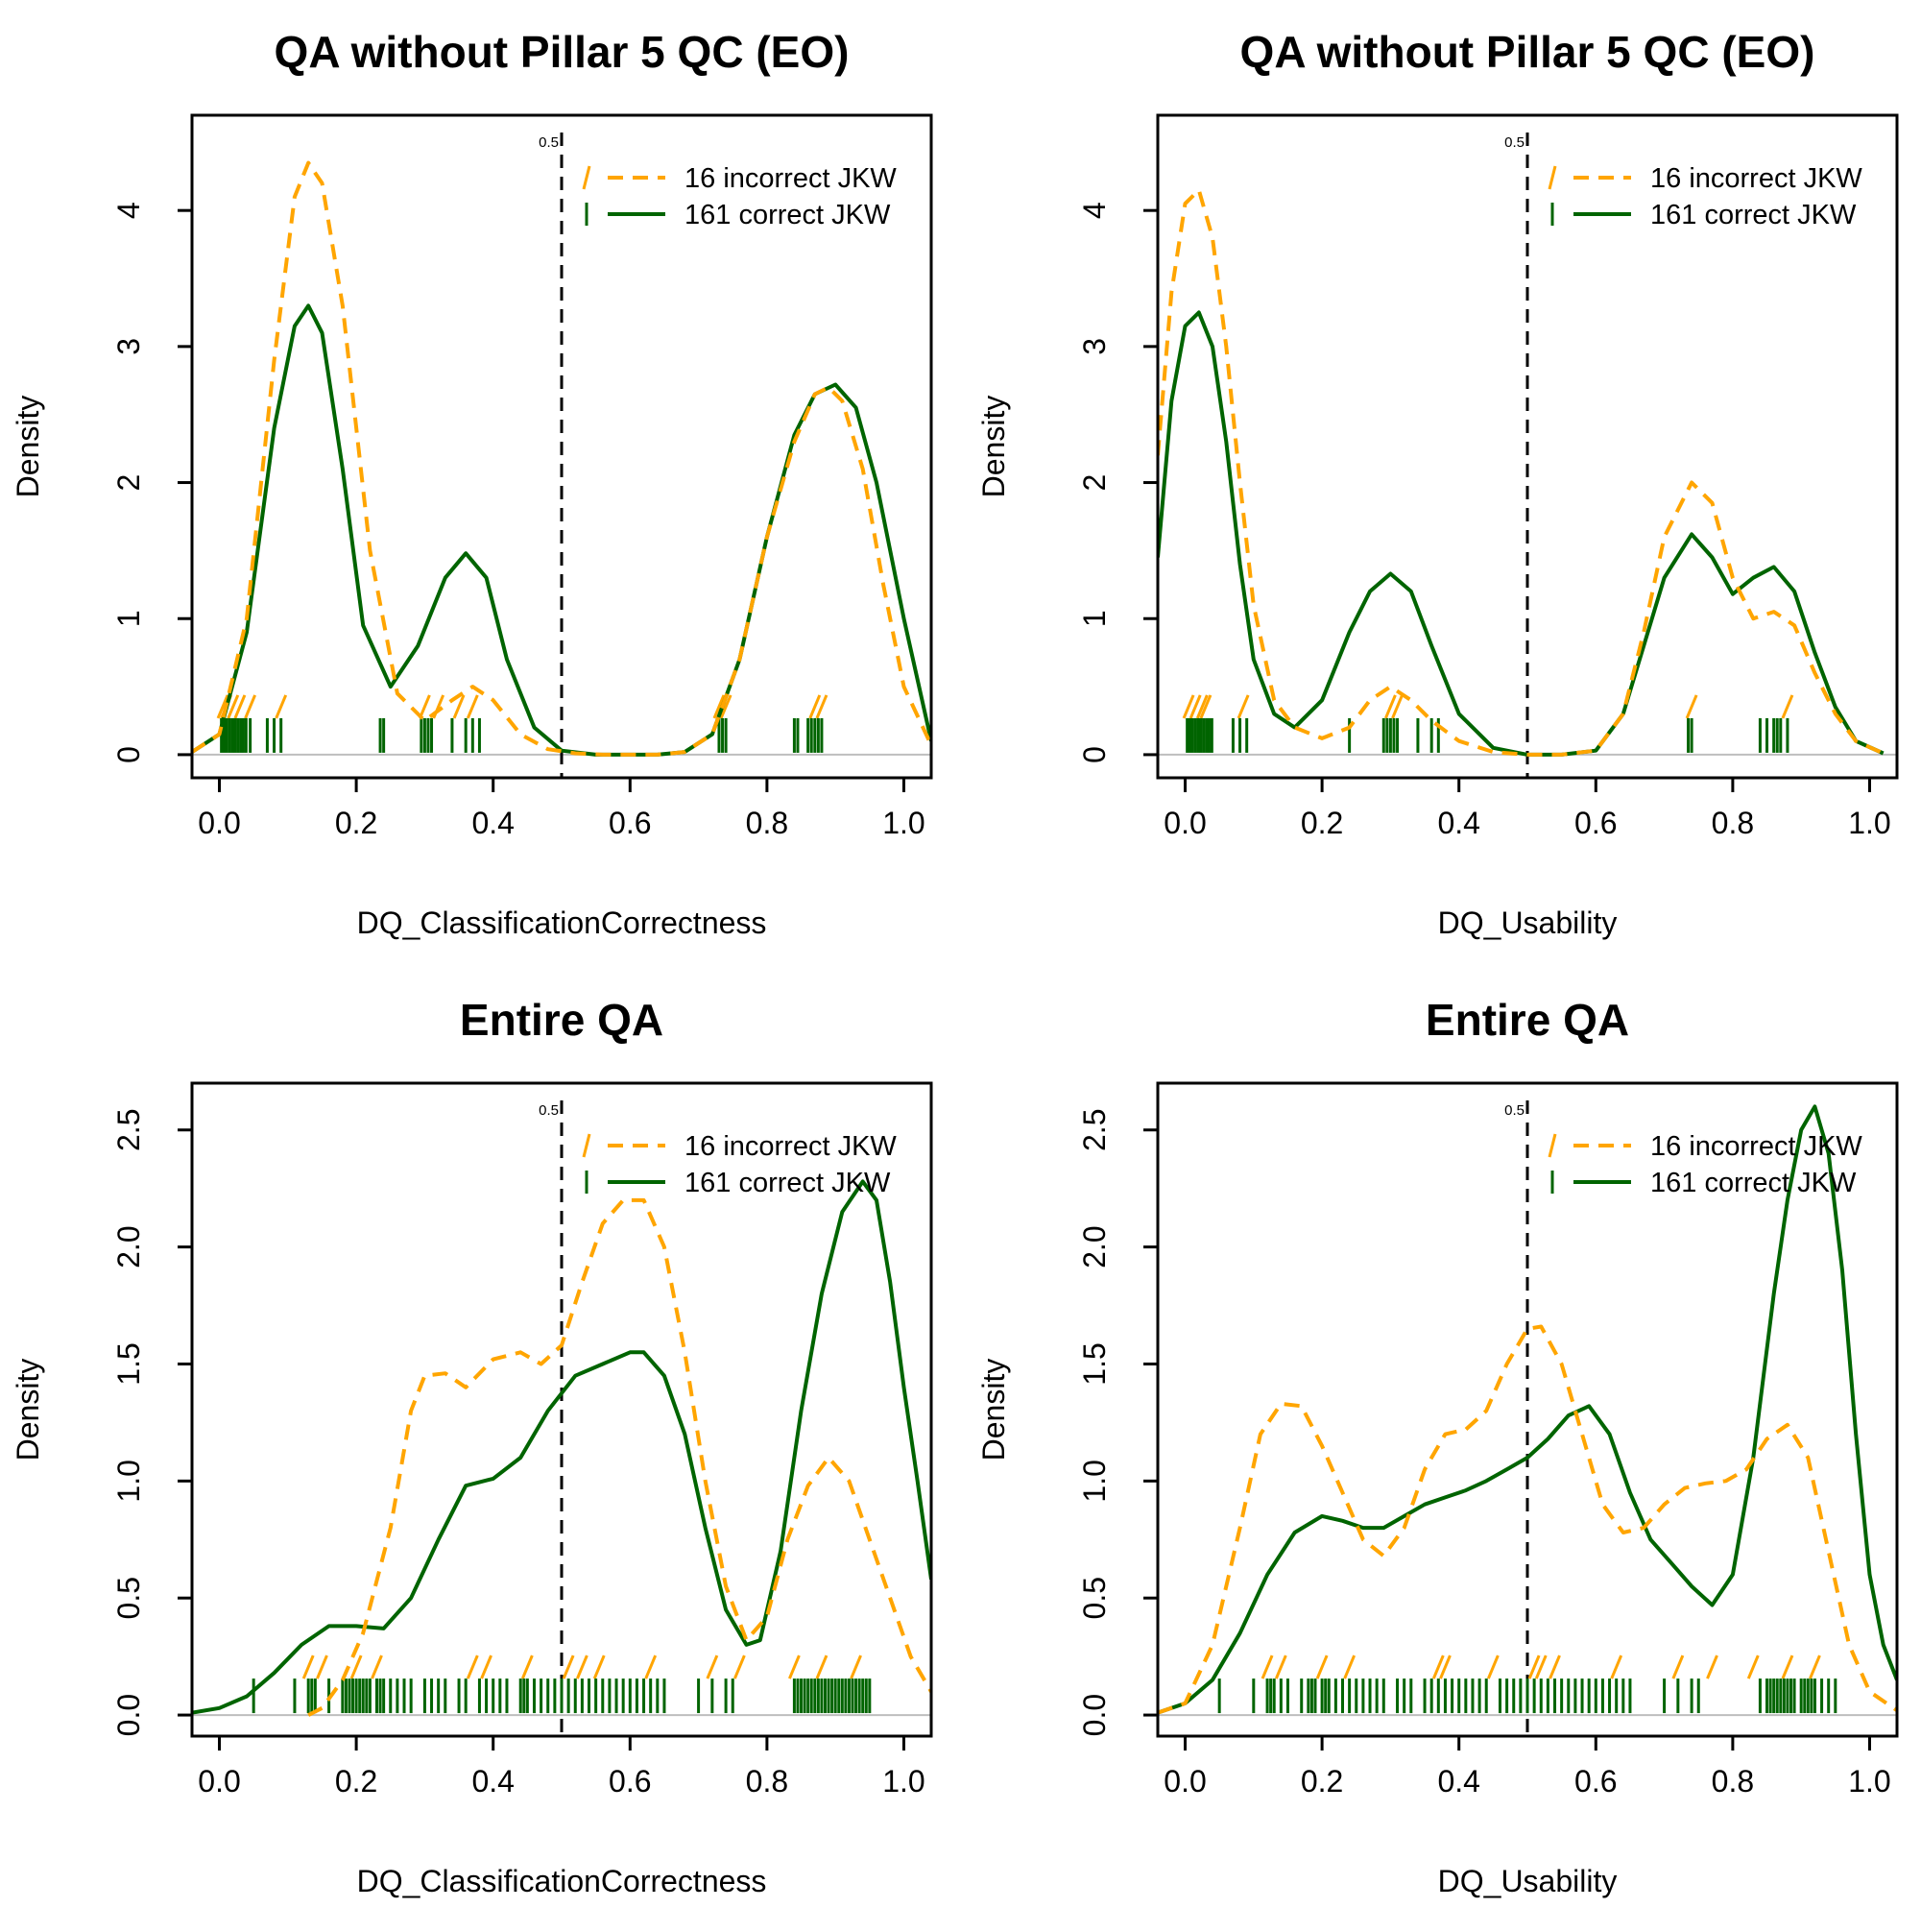  What do you see at coordinates (128, 1246) in the screenshot?
I see `y-tick-label: 2.0` at bounding box center [128, 1246].